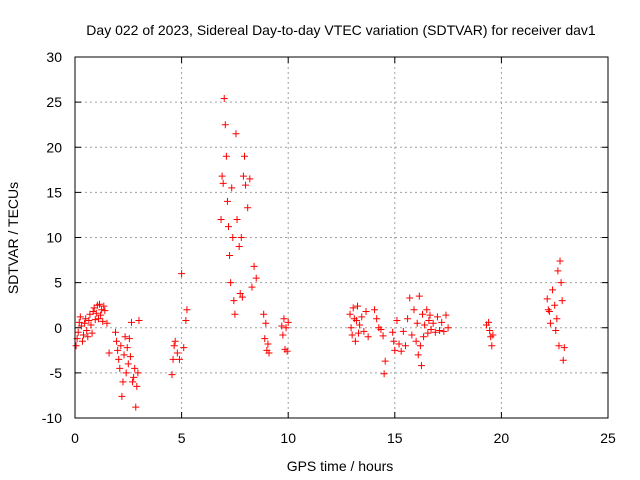 This screenshot has height=480, width=640. What do you see at coordinates (75, 438) in the screenshot?
I see `x-tick-label: 0` at bounding box center [75, 438].